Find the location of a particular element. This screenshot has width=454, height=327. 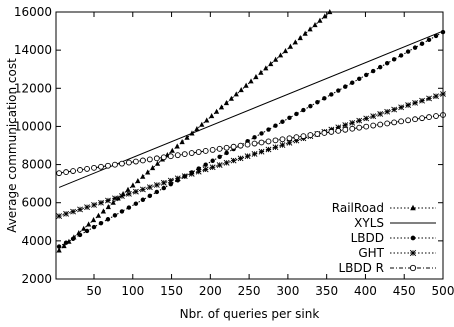

y-tick-label: 12000 is located at coordinates (33, 88).